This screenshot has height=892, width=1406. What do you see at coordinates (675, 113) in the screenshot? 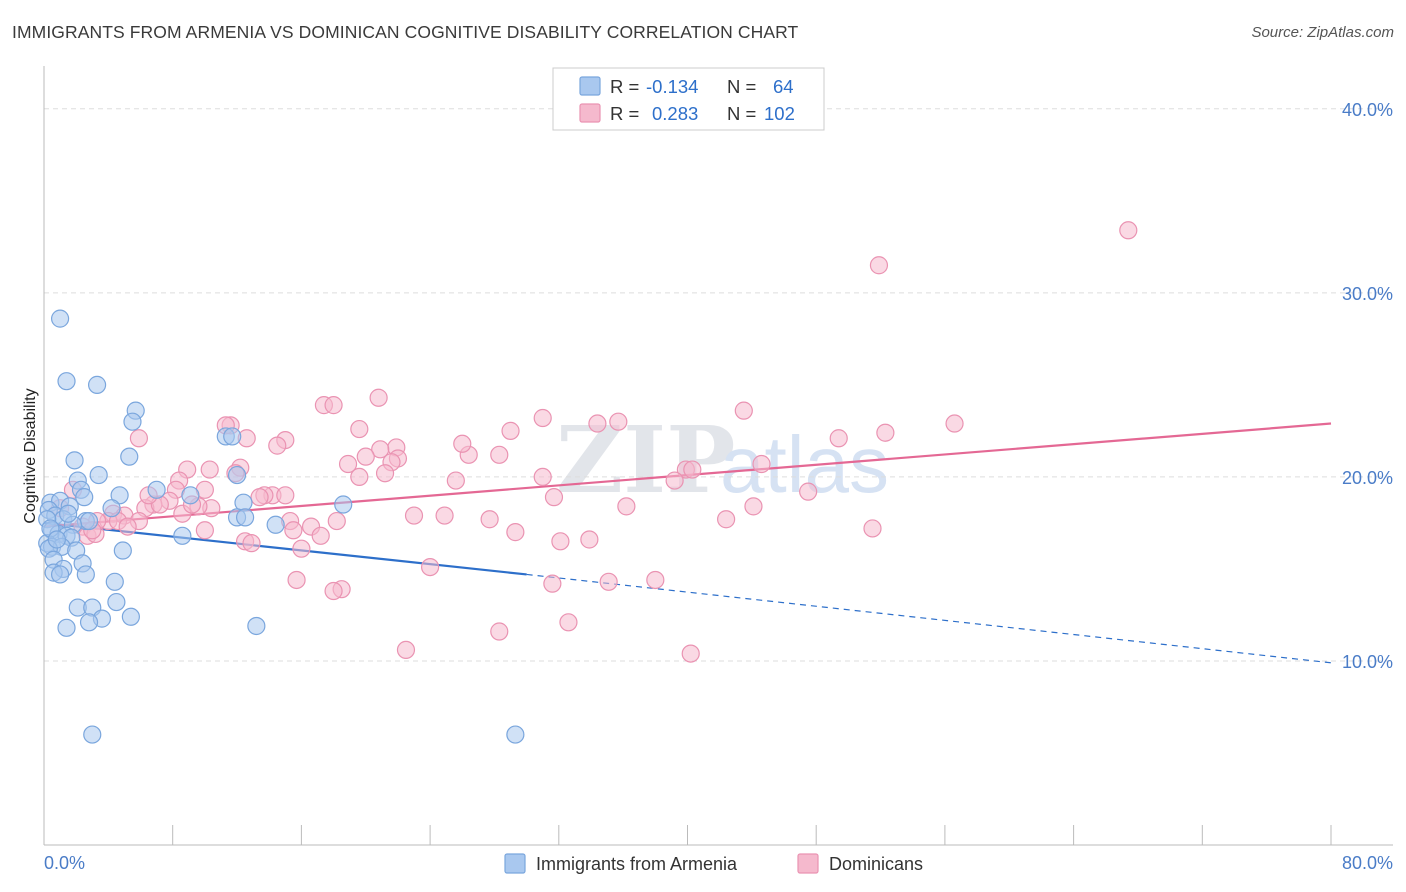
I see `legend-r-value-dominicans: 0.283` at bounding box center [675, 113].